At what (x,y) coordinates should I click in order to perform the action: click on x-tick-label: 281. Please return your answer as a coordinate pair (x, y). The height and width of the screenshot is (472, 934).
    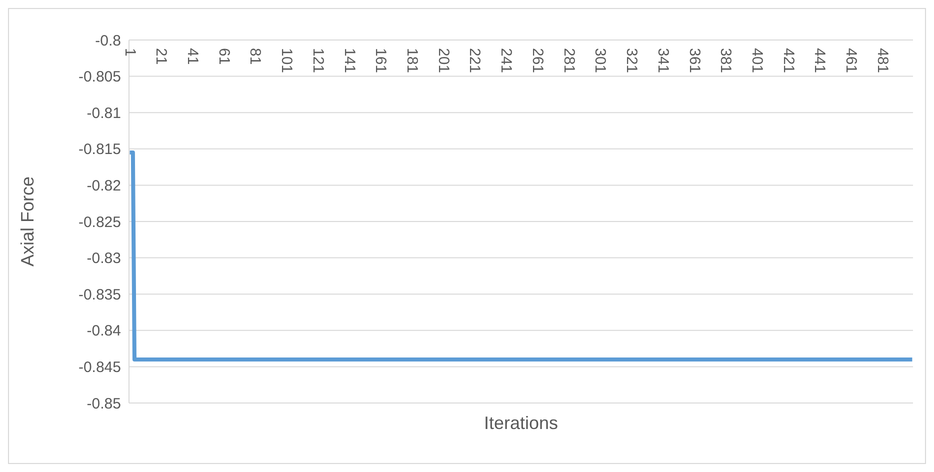
    Looking at the image, I should click on (569, 61).